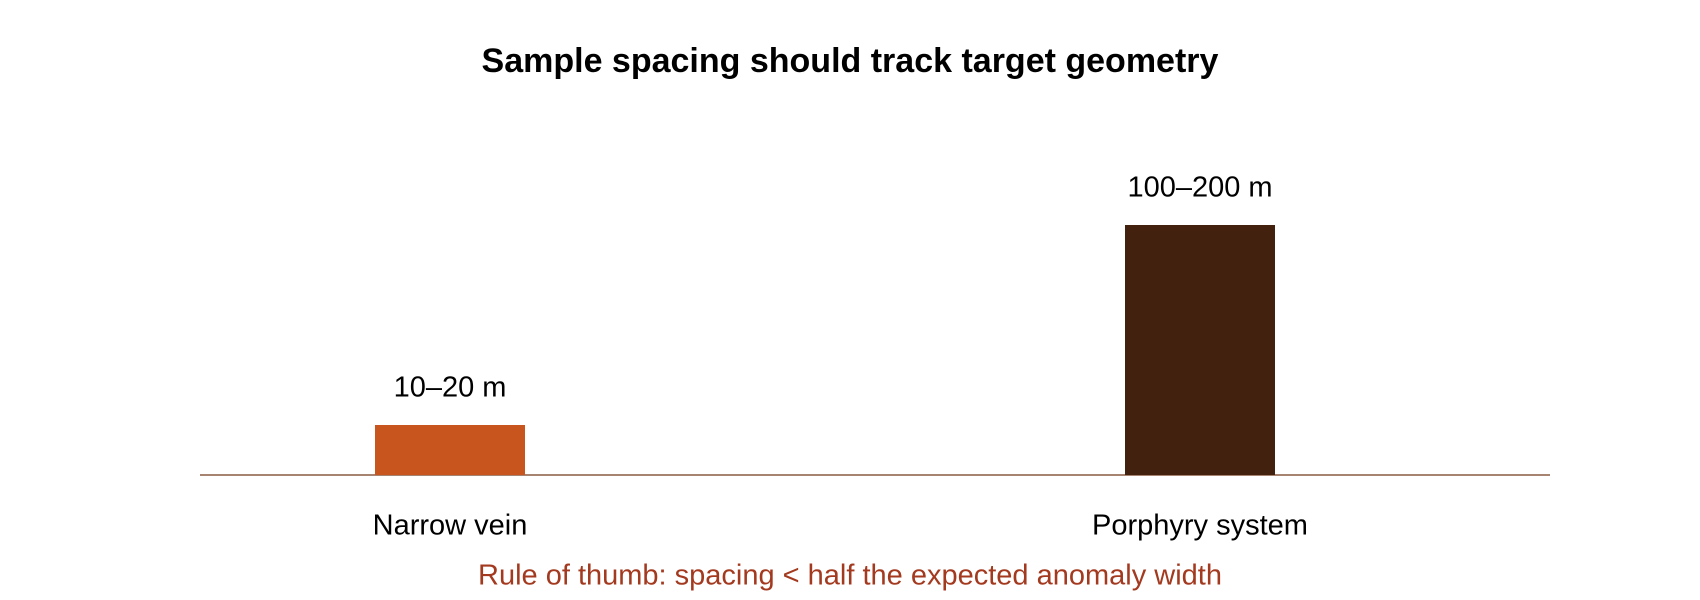 Image resolution: width=1700 pixels, height=600 pixels. Describe the element at coordinates (450, 526) in the screenshot. I see `x-tick-label: Narrow vein` at that location.